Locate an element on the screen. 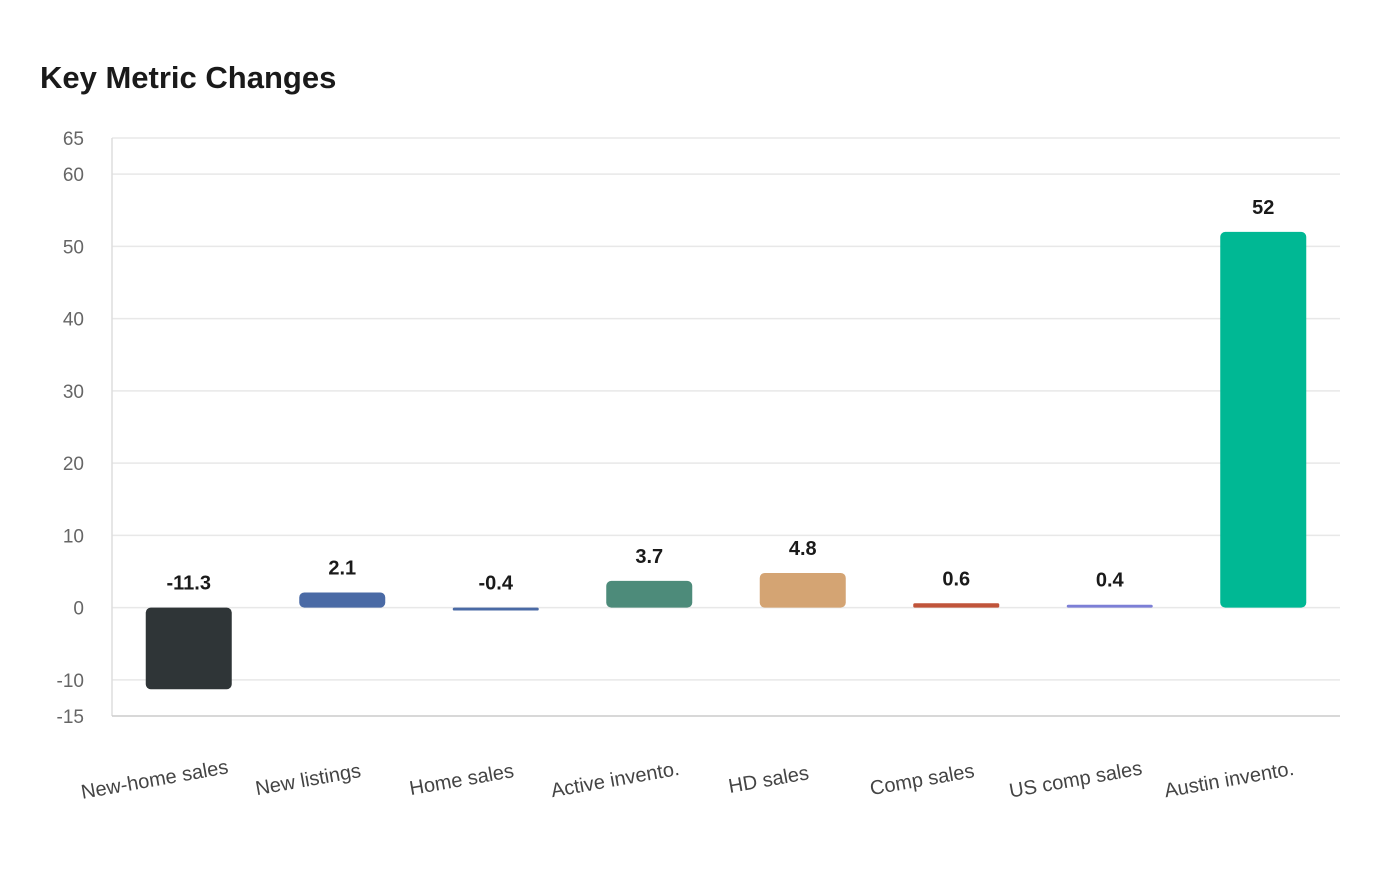  category-label: HD sales is located at coordinates (769, 780).